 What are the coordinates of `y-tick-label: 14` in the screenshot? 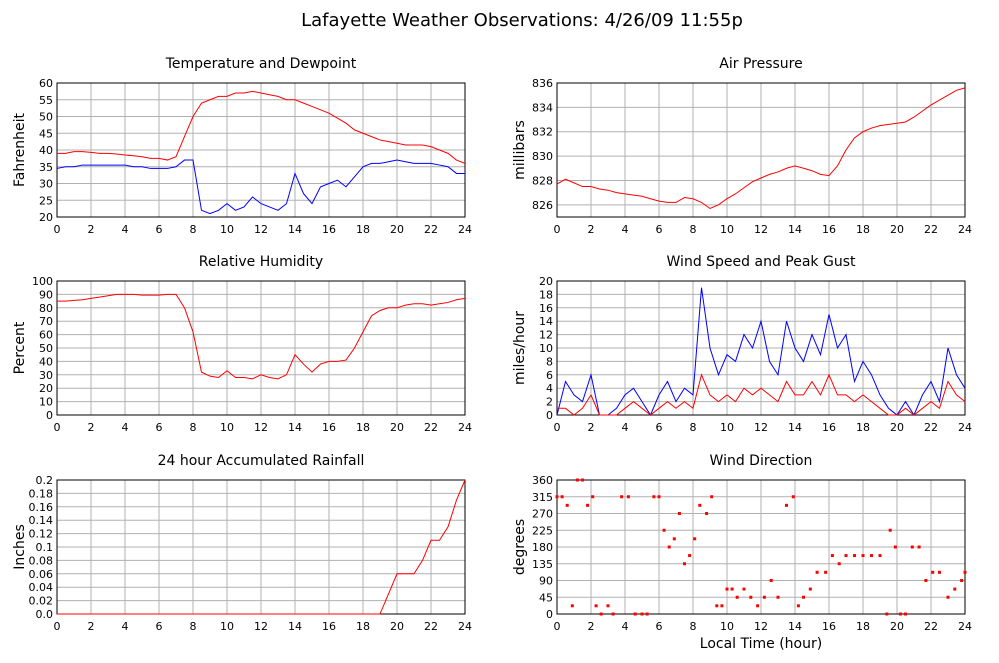 It's located at (546, 321).